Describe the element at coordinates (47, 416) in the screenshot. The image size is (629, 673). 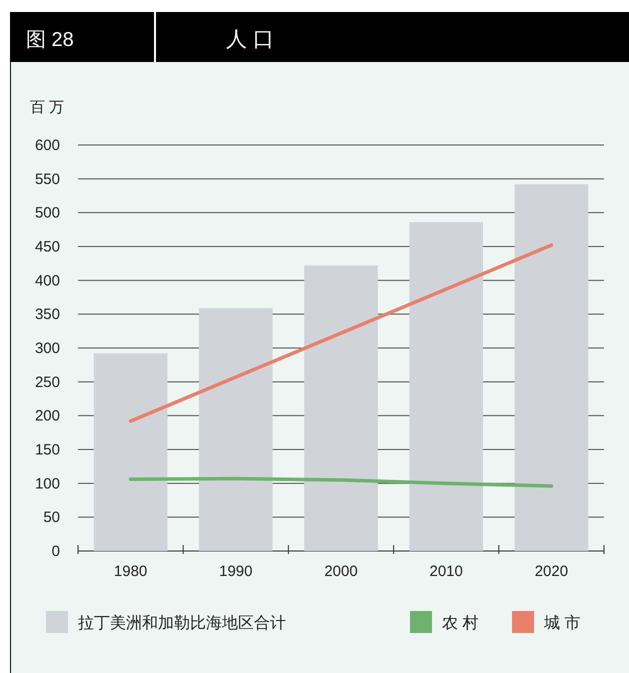
I see `y-tick-label: 200` at that location.